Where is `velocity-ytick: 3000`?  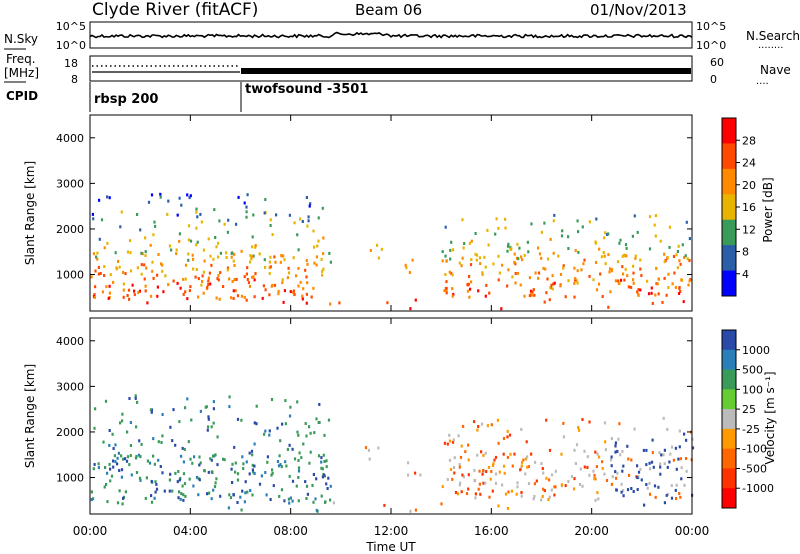 velocity-ytick: 3000 is located at coordinates (70, 386).